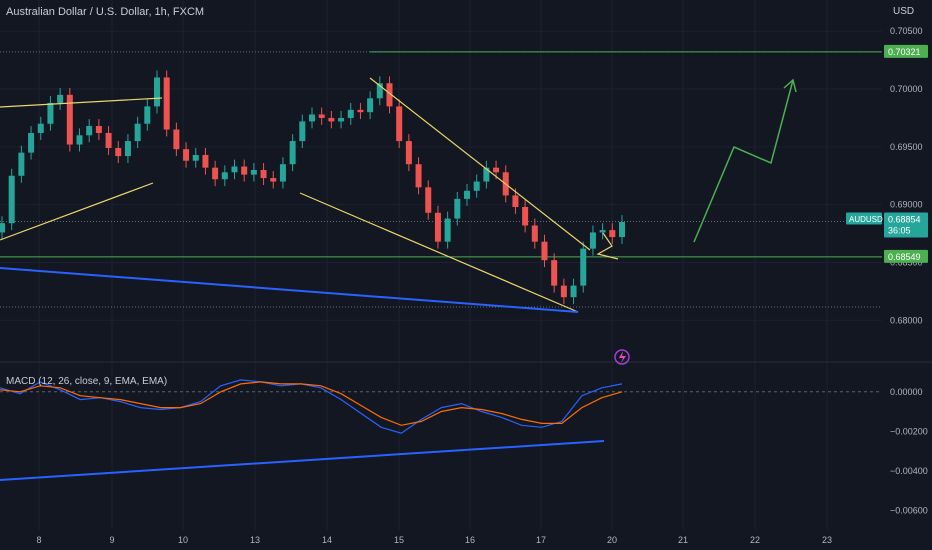  What do you see at coordinates (904, 220) in the screenshot?
I see `last-price-value: 0.68854` at bounding box center [904, 220].